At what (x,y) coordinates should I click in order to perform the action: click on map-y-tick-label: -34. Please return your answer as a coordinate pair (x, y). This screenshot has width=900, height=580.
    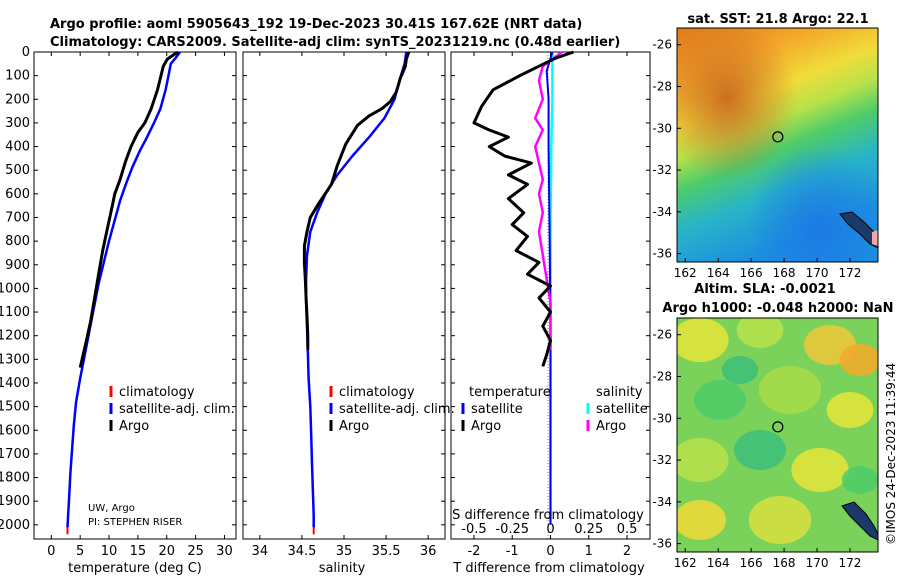
    Looking at the image, I should click on (662, 212).